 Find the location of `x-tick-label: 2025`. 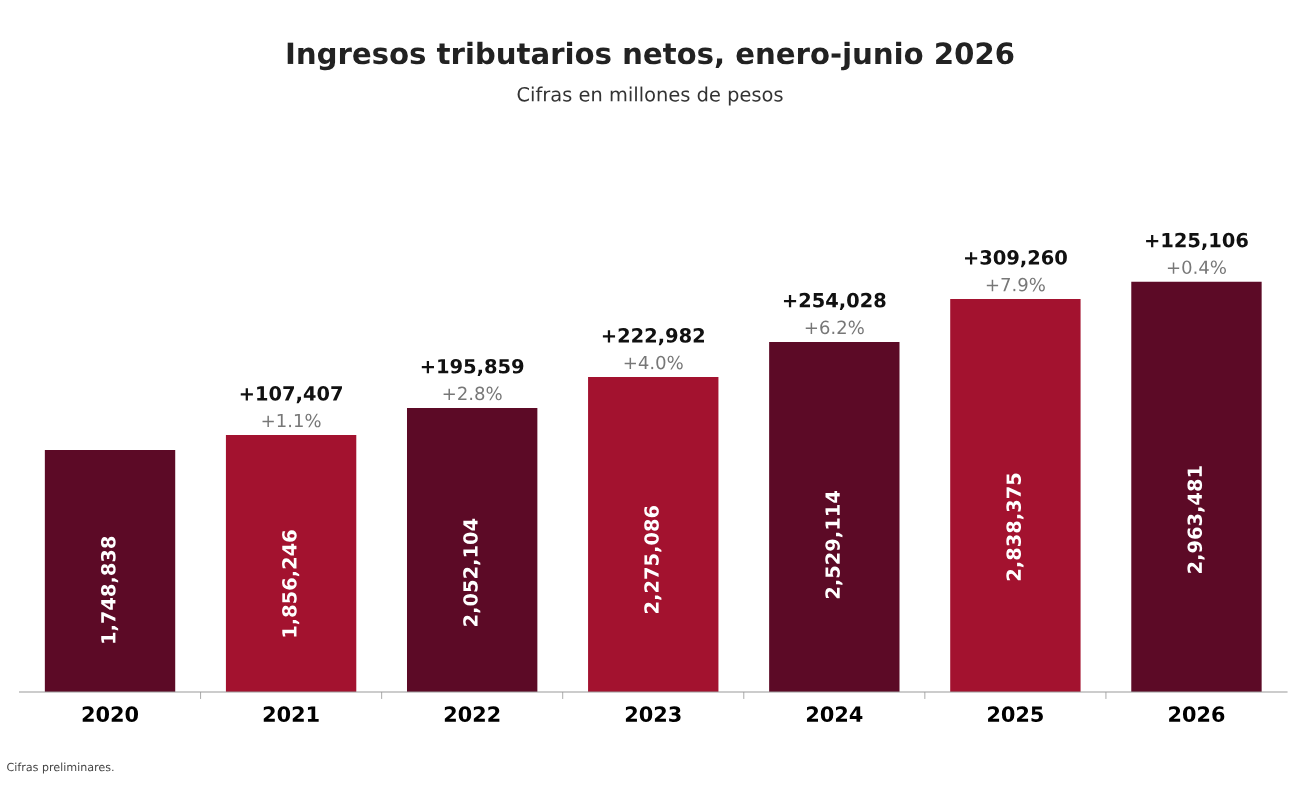

x-tick-label: 2025 is located at coordinates (1015, 714).